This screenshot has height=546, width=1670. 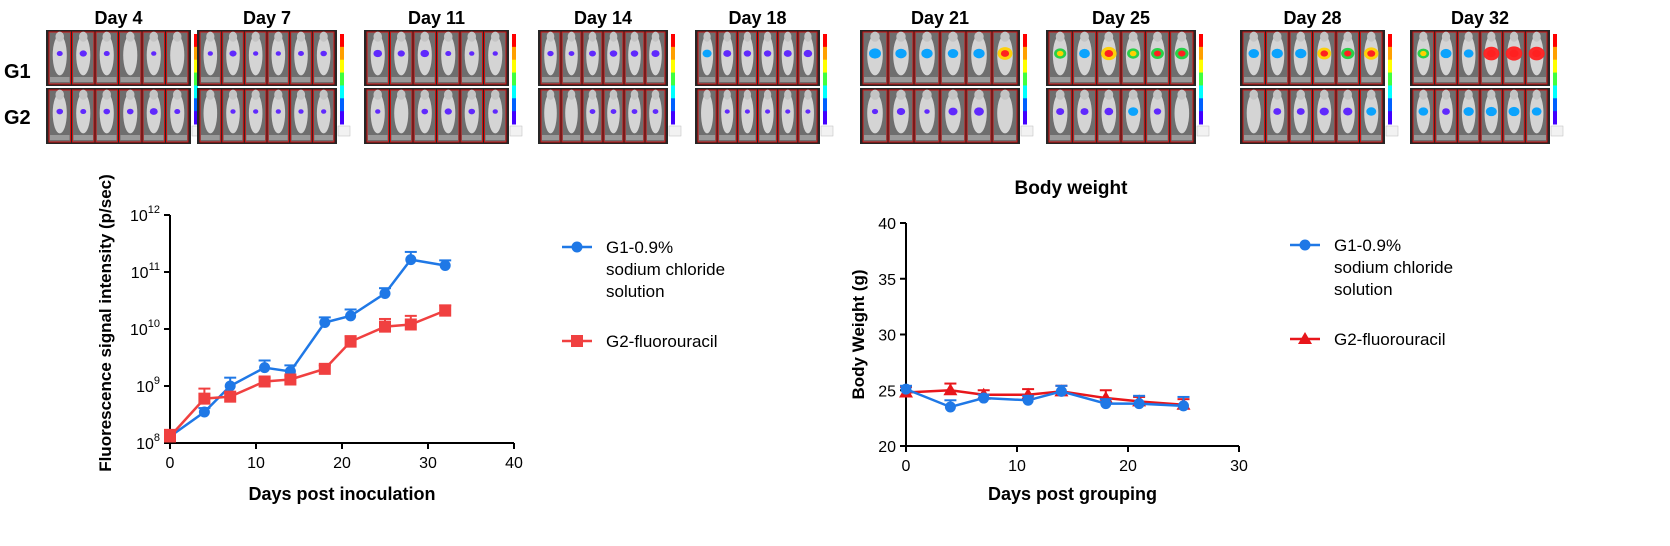 What do you see at coordinates (148, 385) in the screenshot?
I see `y-tick-label: 109` at bounding box center [148, 385].